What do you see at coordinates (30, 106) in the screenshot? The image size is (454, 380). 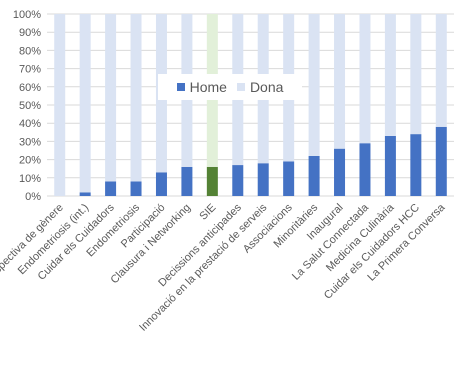 I see `y-tick-label: 50%` at bounding box center [30, 106].